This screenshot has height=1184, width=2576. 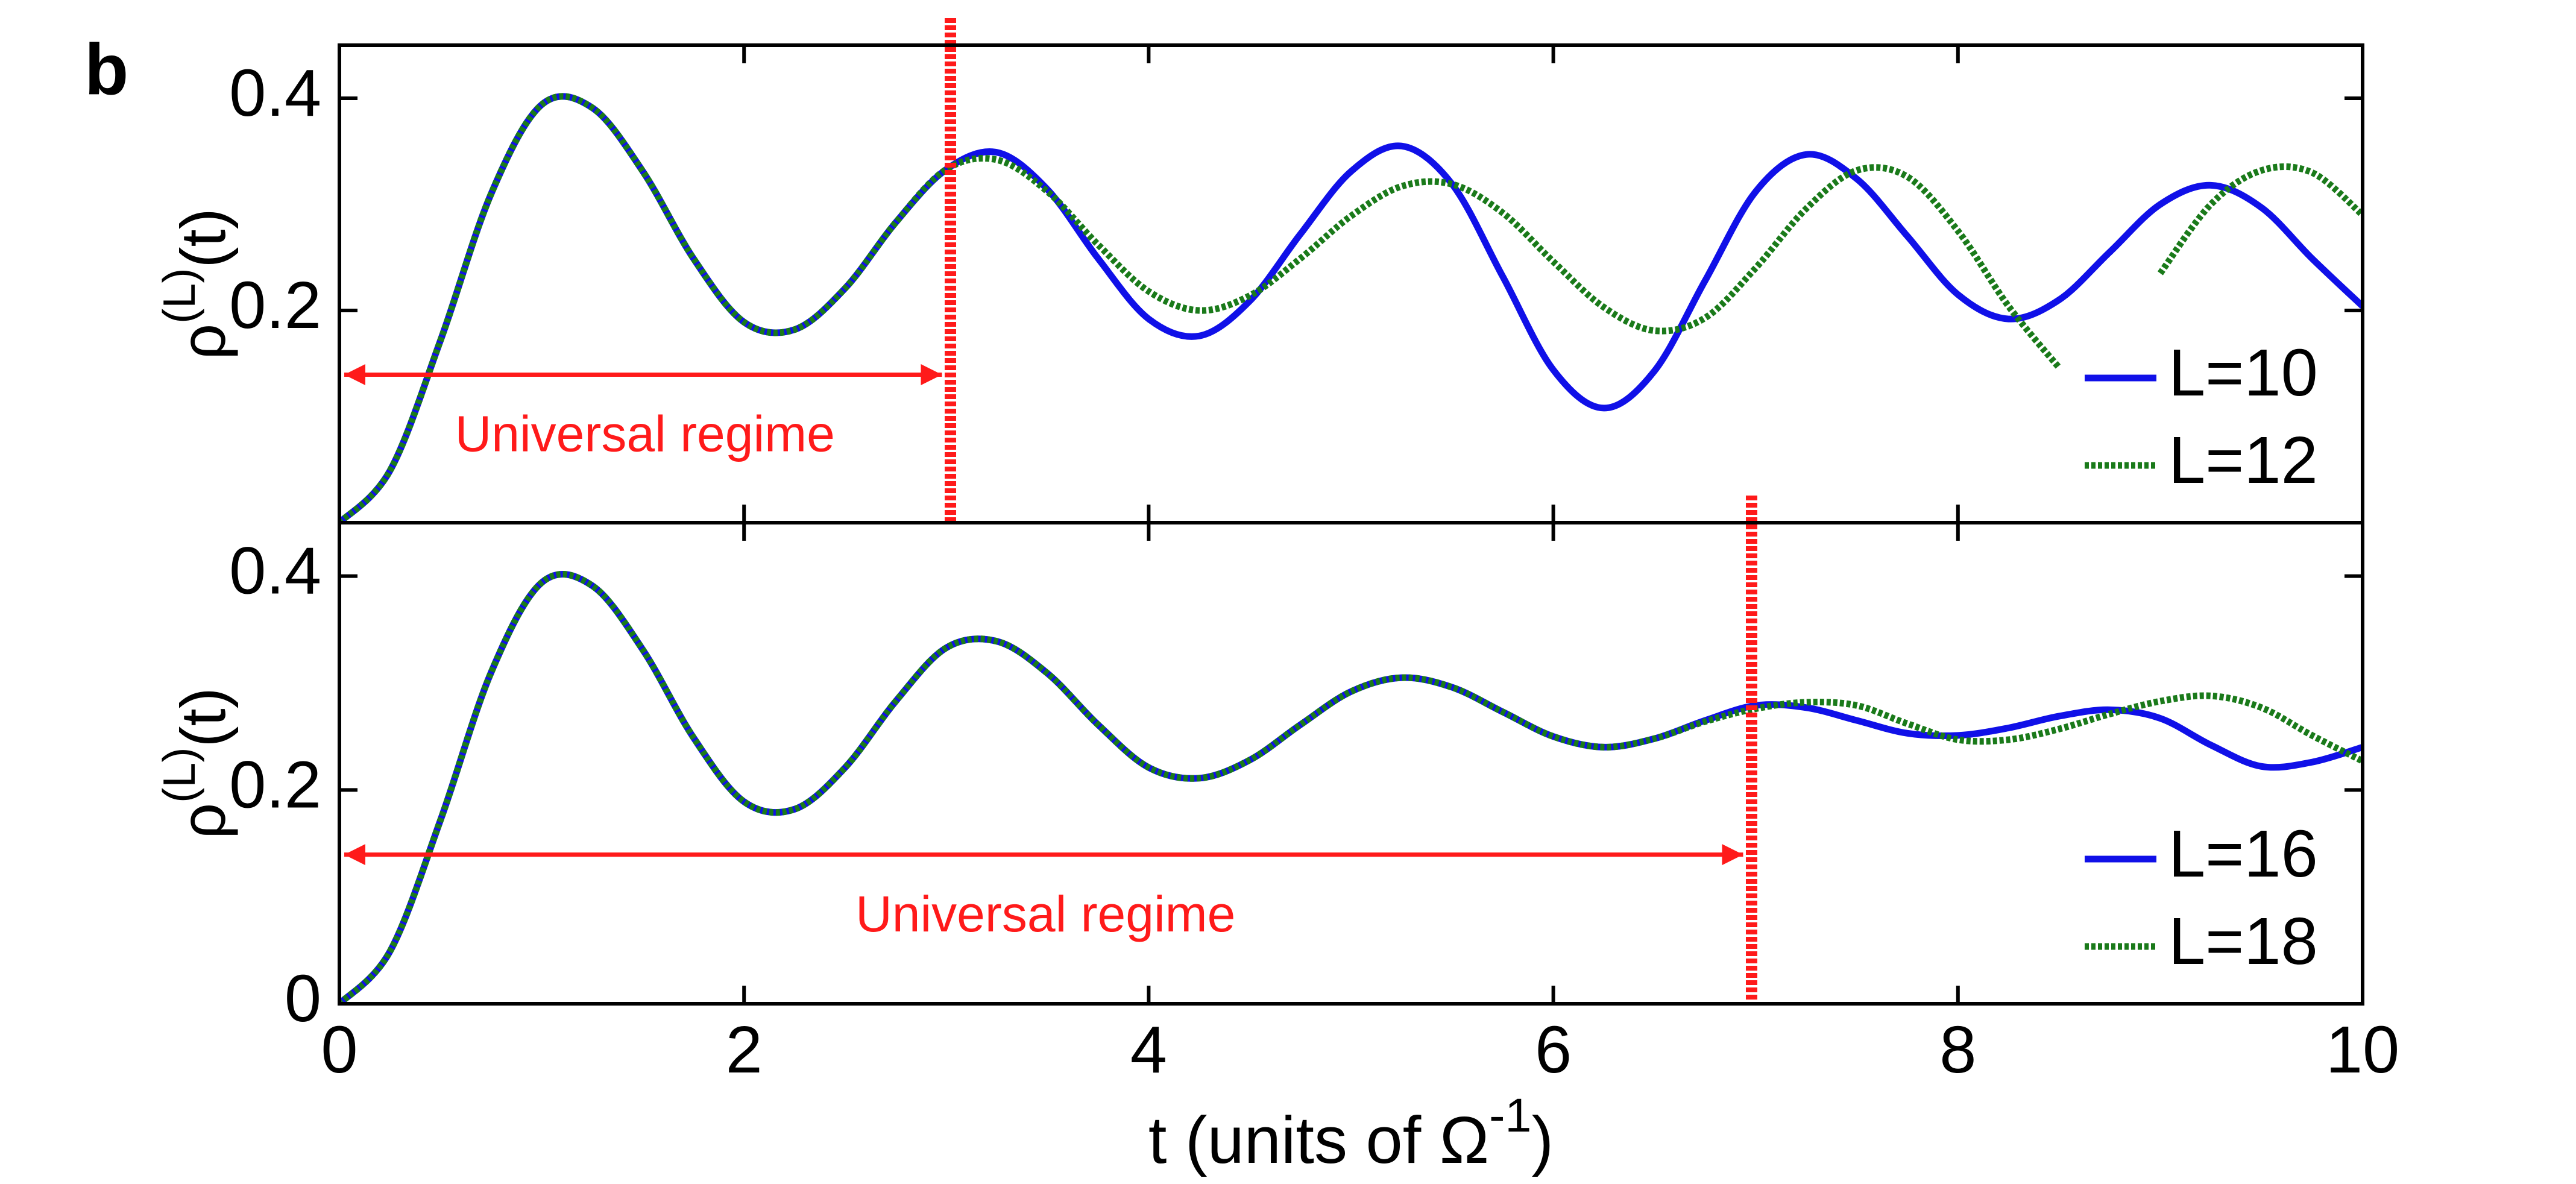 I want to click on x-tick-label: 4, so click(x=1148, y=1050).